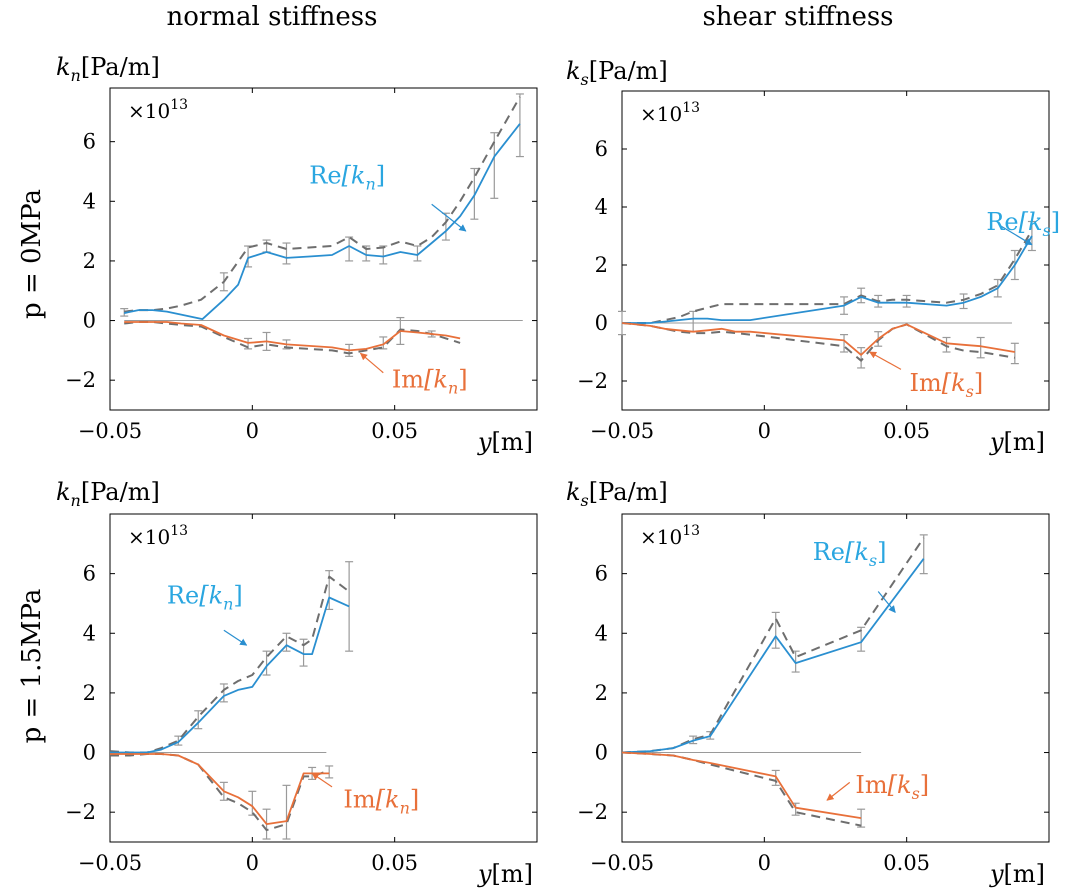  Describe the element at coordinates (110, 431) in the screenshot. I see `x-tick-label: −0.05` at that location.